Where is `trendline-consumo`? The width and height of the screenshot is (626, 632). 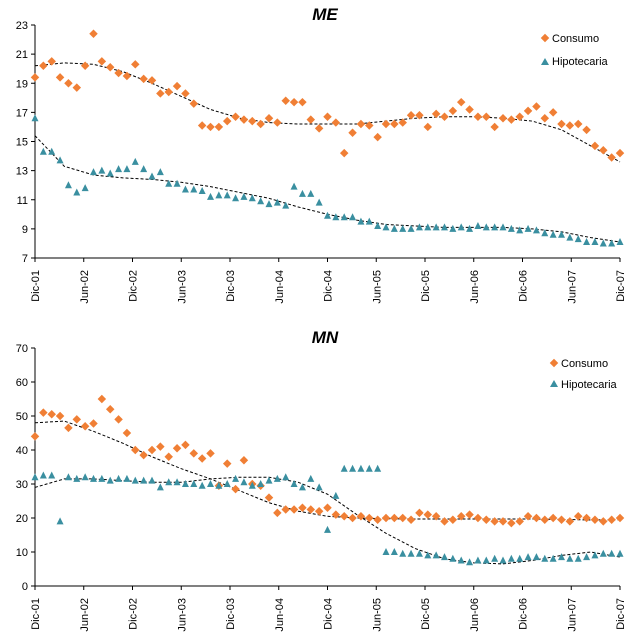 trendline-consumo is located at coordinates (327, 112).